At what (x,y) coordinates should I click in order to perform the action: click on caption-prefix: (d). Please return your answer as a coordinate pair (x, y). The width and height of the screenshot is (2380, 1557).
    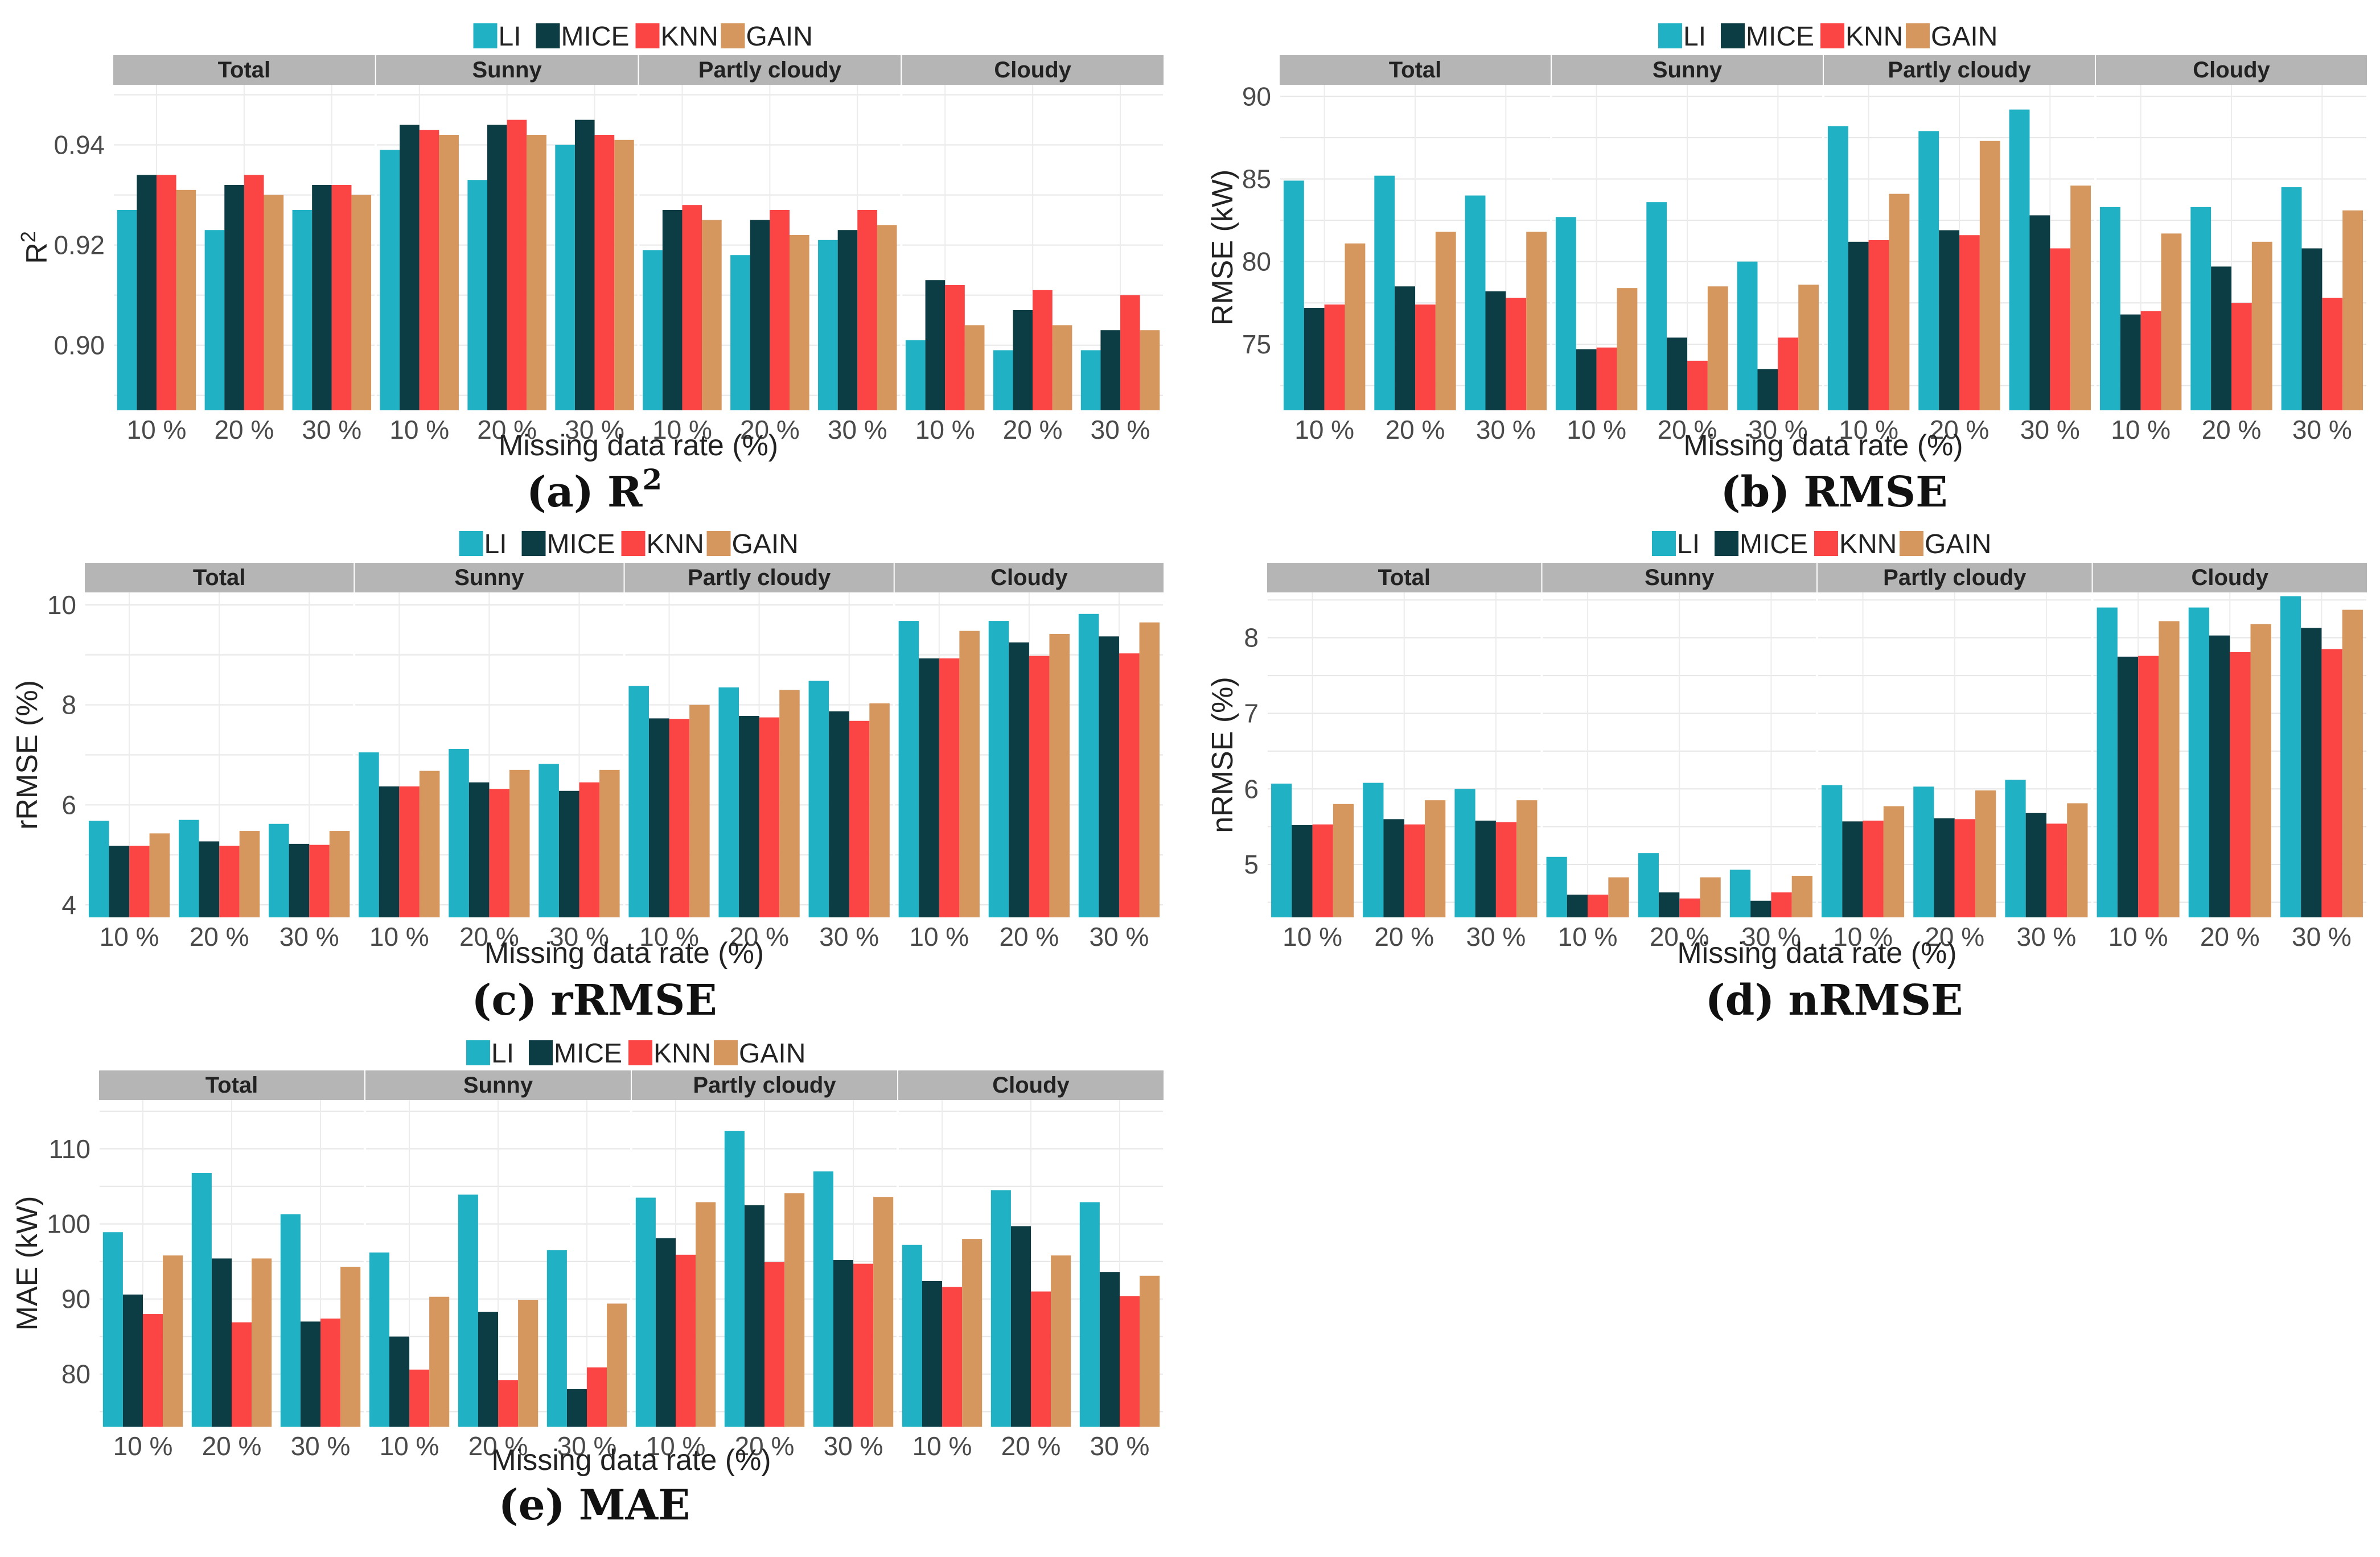
    Looking at the image, I should click on (1740, 1000).